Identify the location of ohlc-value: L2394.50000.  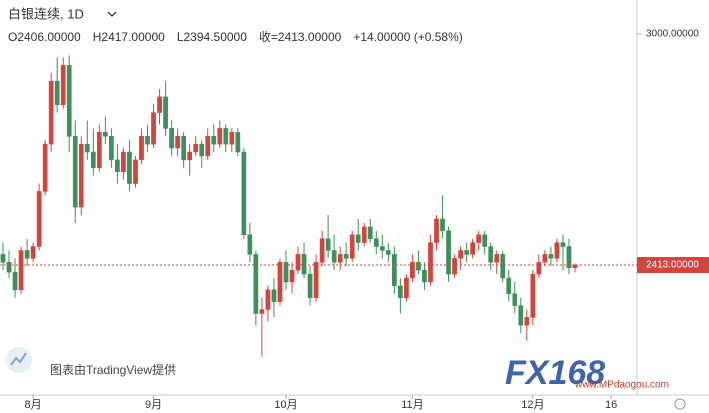
(212, 37).